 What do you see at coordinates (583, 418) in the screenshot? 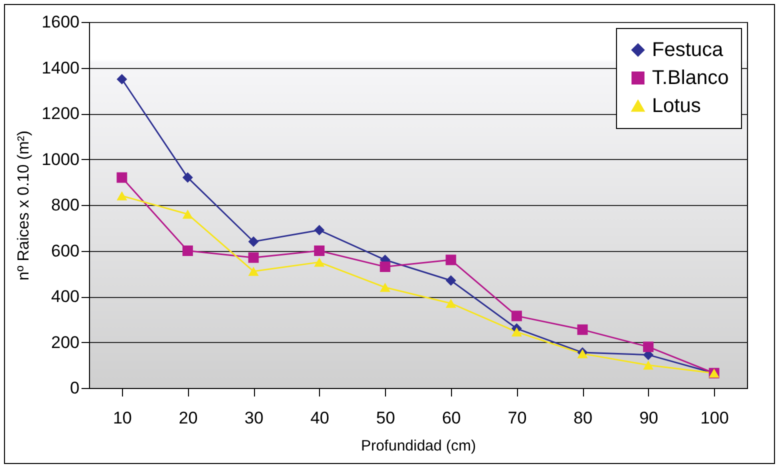
I see `x-tick-label: 80` at bounding box center [583, 418].